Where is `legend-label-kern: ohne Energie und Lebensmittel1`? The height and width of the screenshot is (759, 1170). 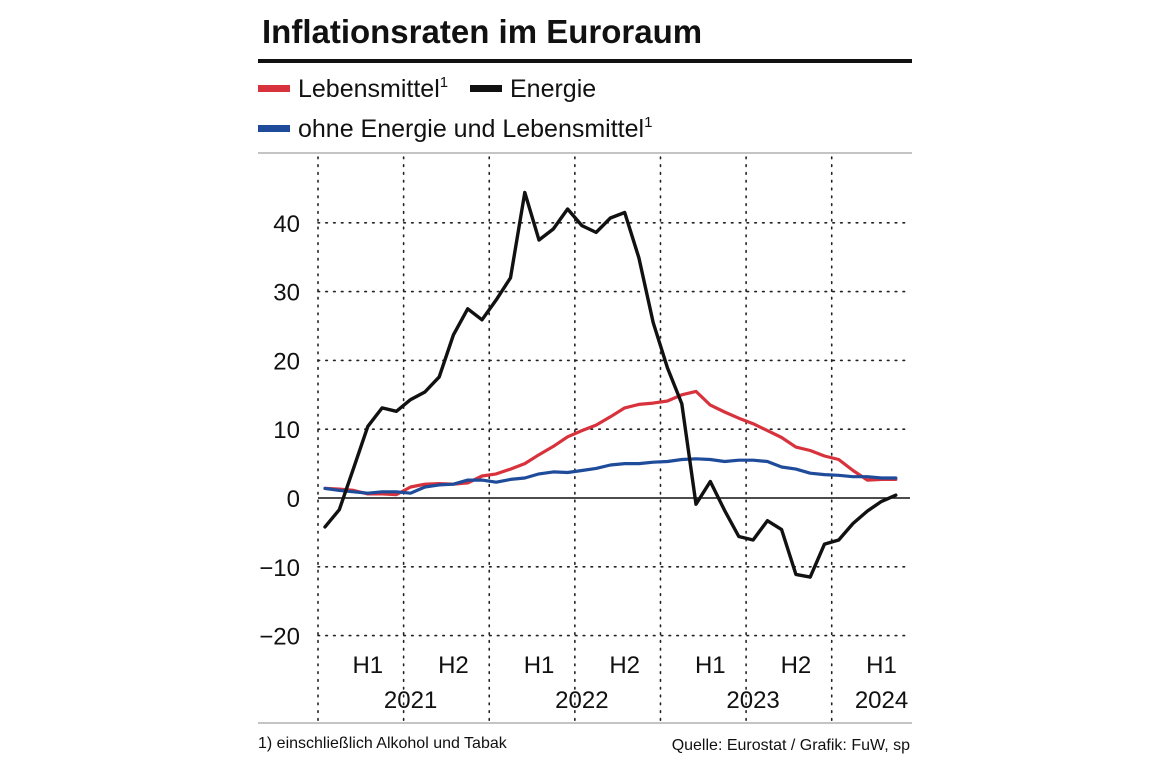
legend-label-kern: ohne Energie und Lebensmittel1 is located at coordinates (475, 128).